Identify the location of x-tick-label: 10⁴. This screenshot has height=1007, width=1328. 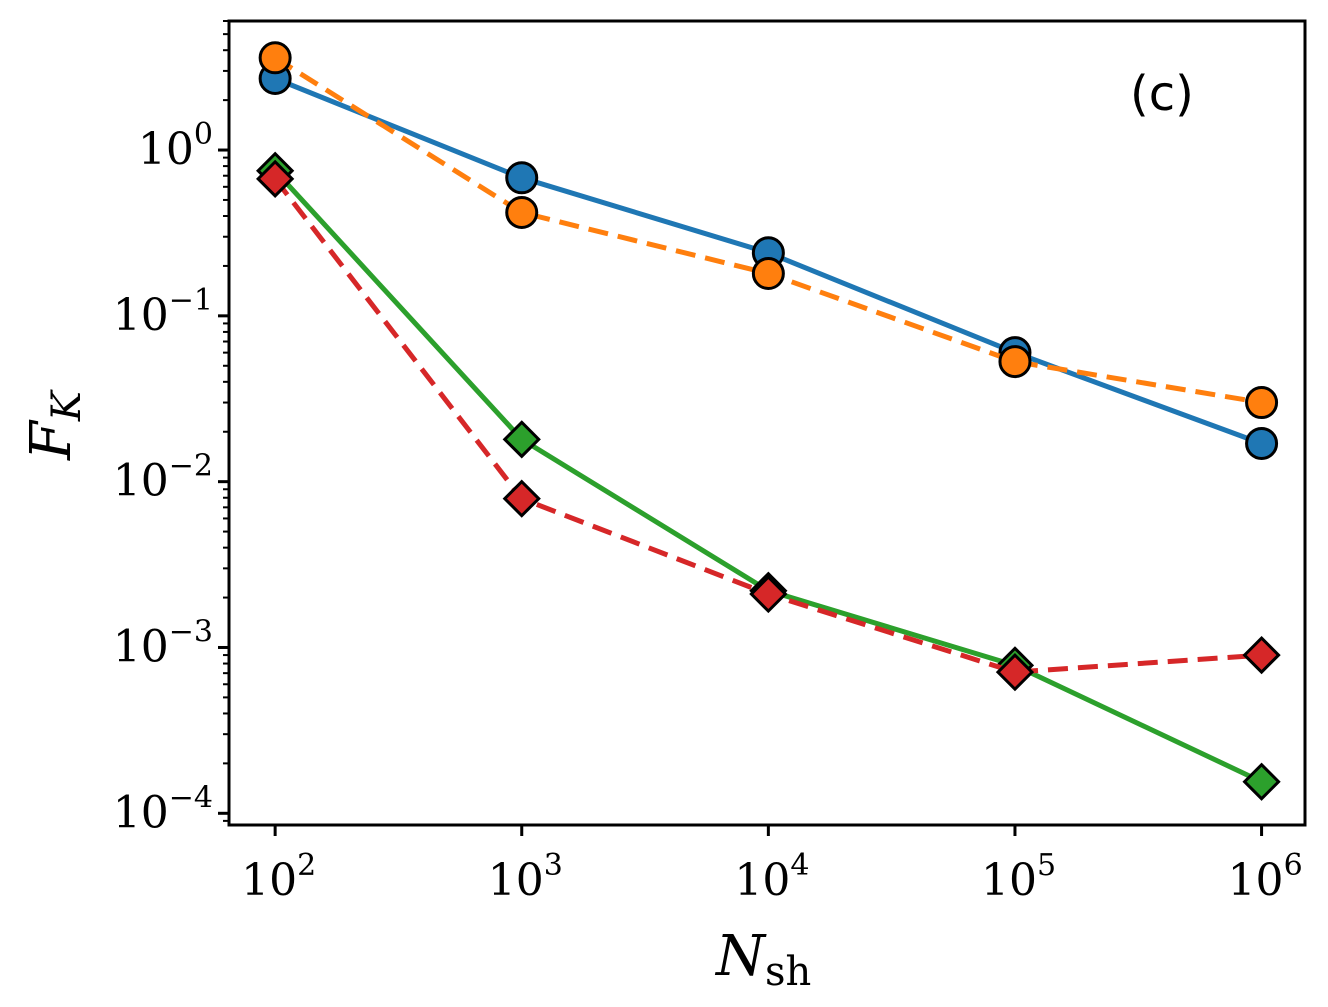
(771, 877).